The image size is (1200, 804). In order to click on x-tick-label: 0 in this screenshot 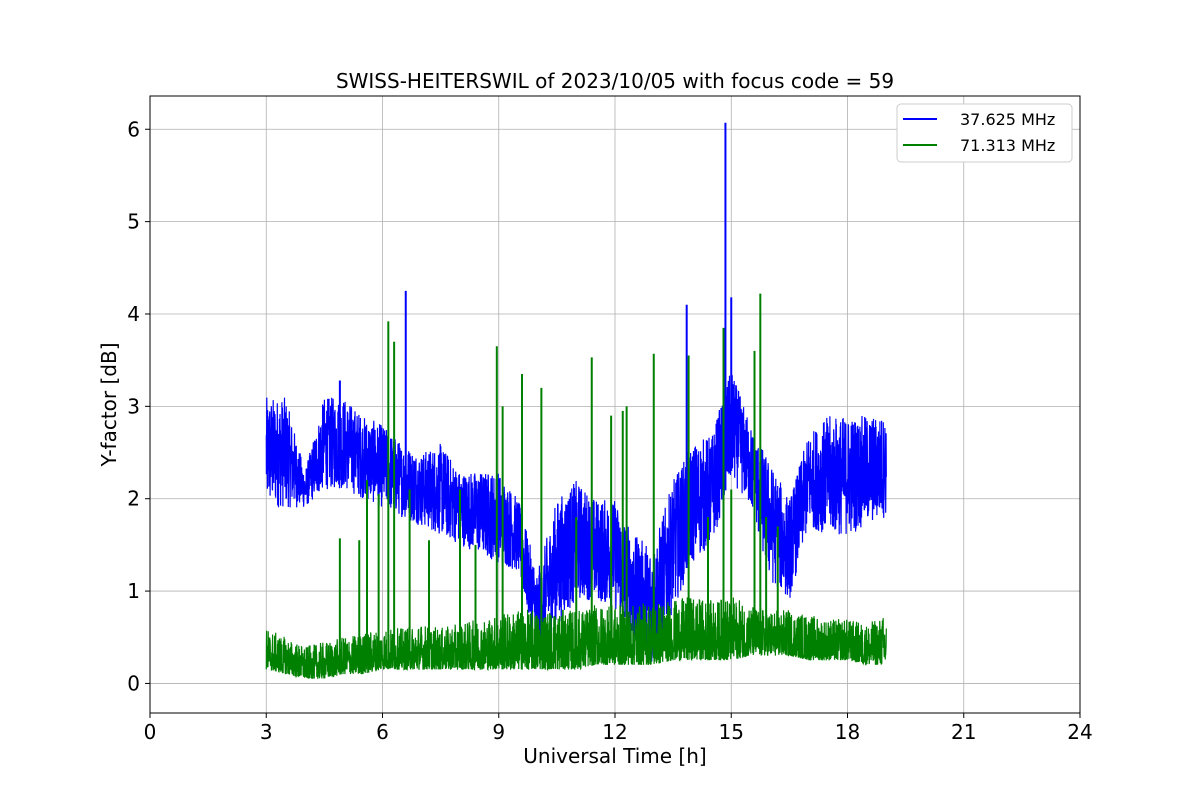, I will do `click(150, 732)`.